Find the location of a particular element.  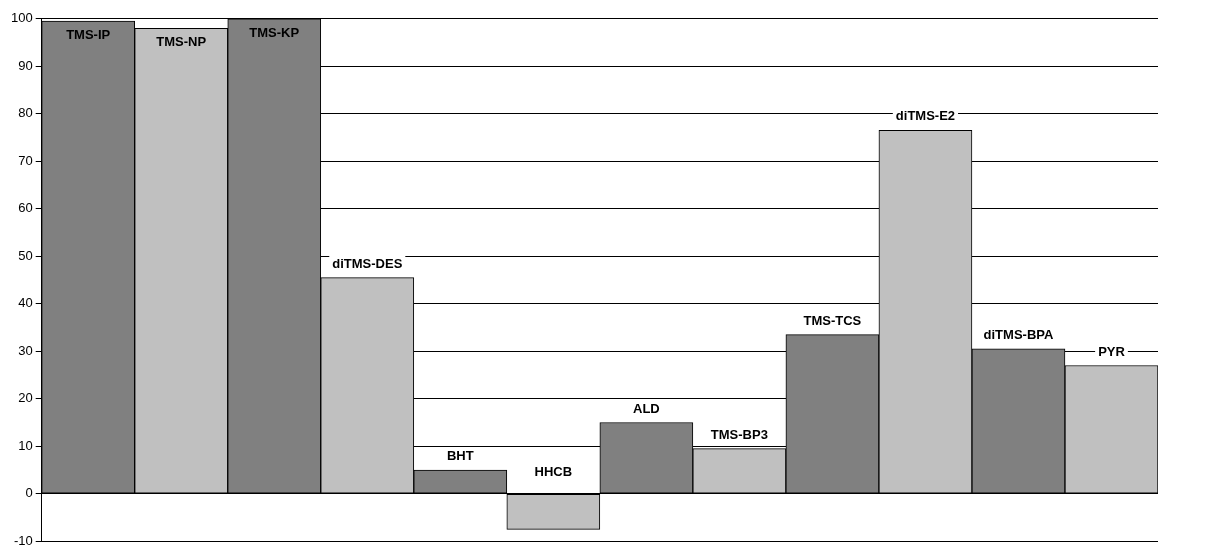

x-tick-label: BHT is located at coordinates (460, 456).